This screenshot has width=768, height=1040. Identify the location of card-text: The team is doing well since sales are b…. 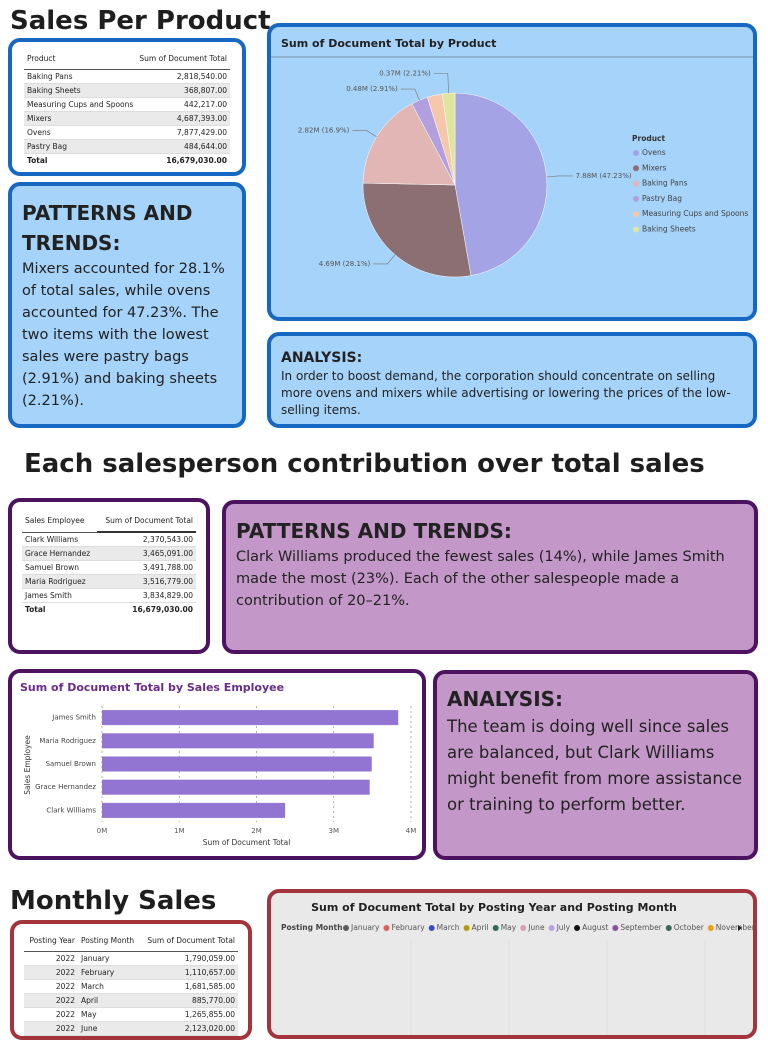
(595, 765).